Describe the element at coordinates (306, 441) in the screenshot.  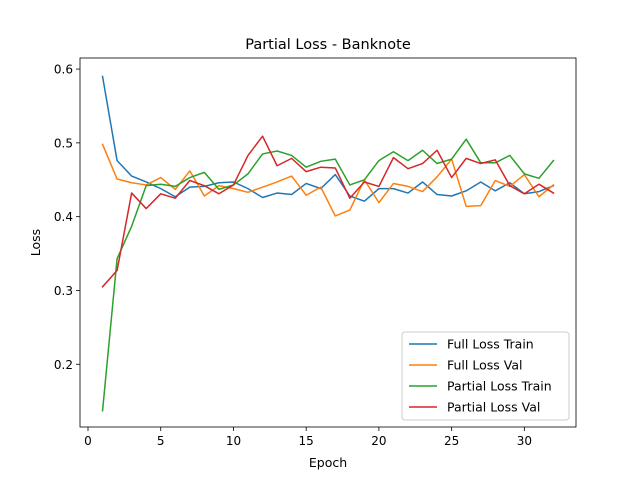
I see `x-tick-label: 15` at that location.